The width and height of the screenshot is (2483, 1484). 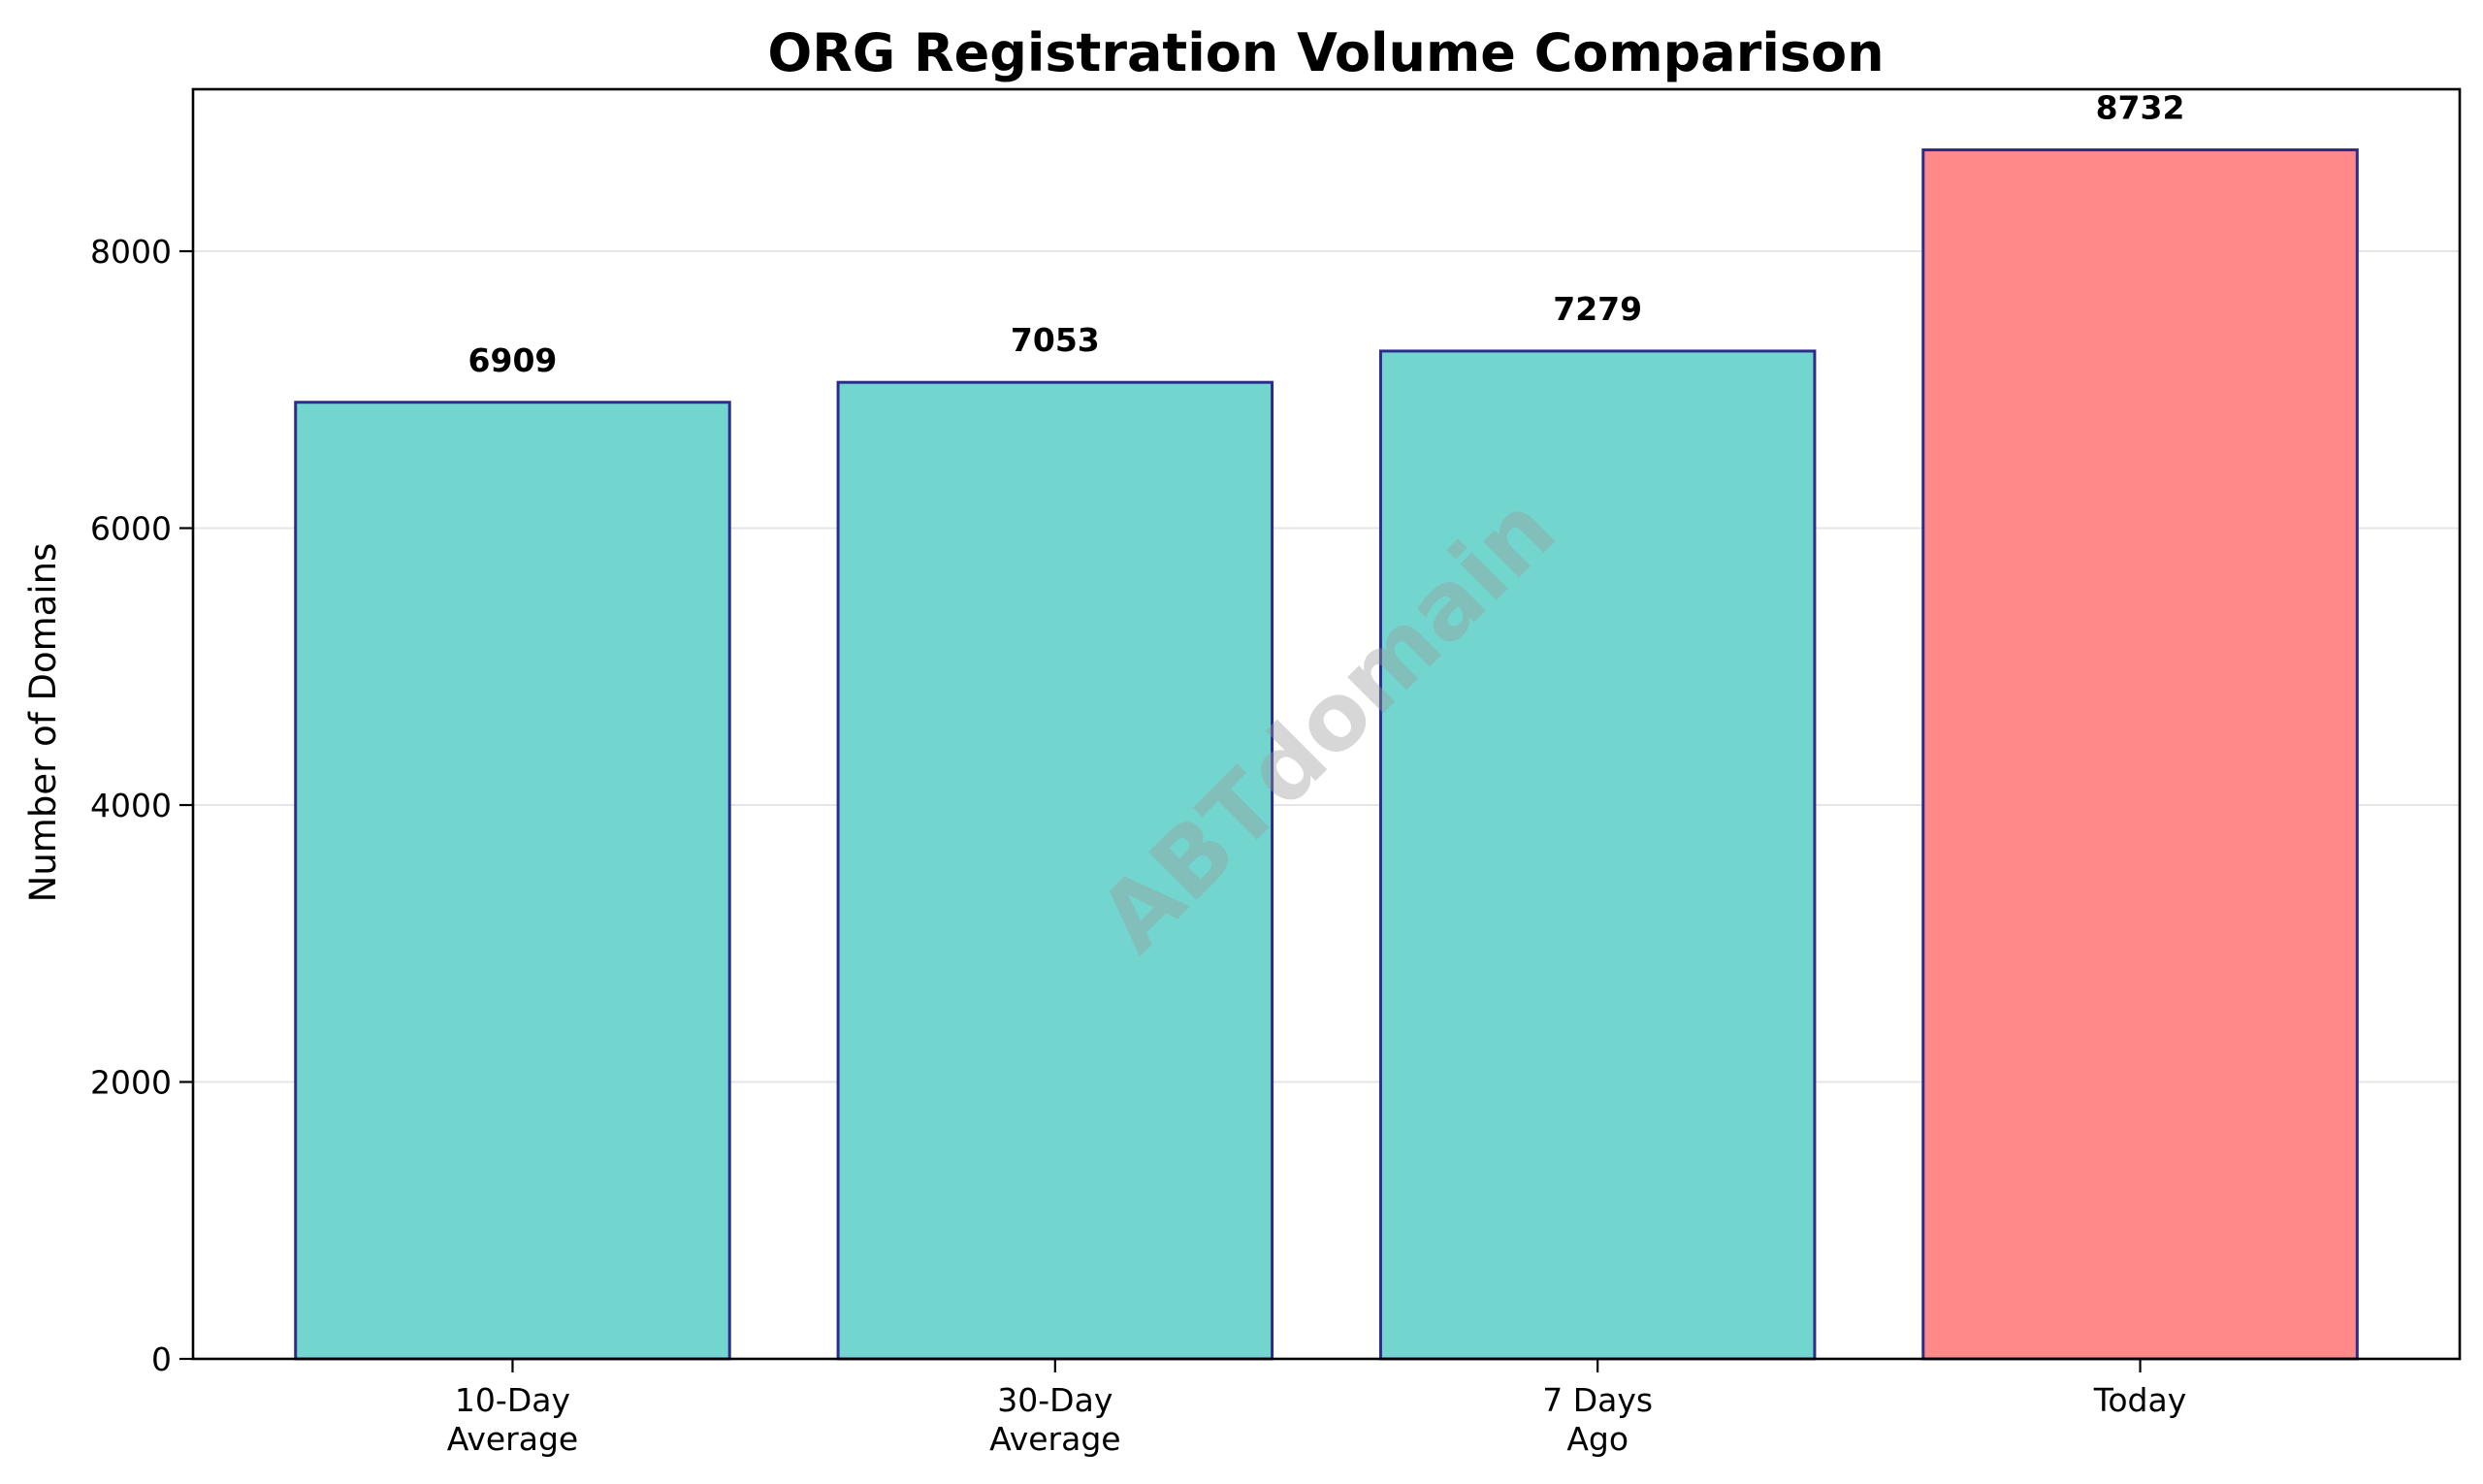 I want to click on y-tick-label: 0, so click(x=162, y=1359).